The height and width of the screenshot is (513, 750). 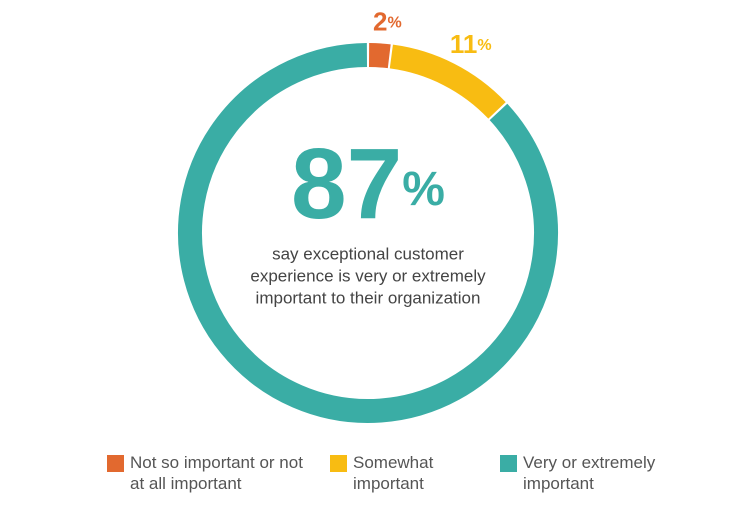 I want to click on legend-label: Very or extremely important, so click(x=589, y=473).